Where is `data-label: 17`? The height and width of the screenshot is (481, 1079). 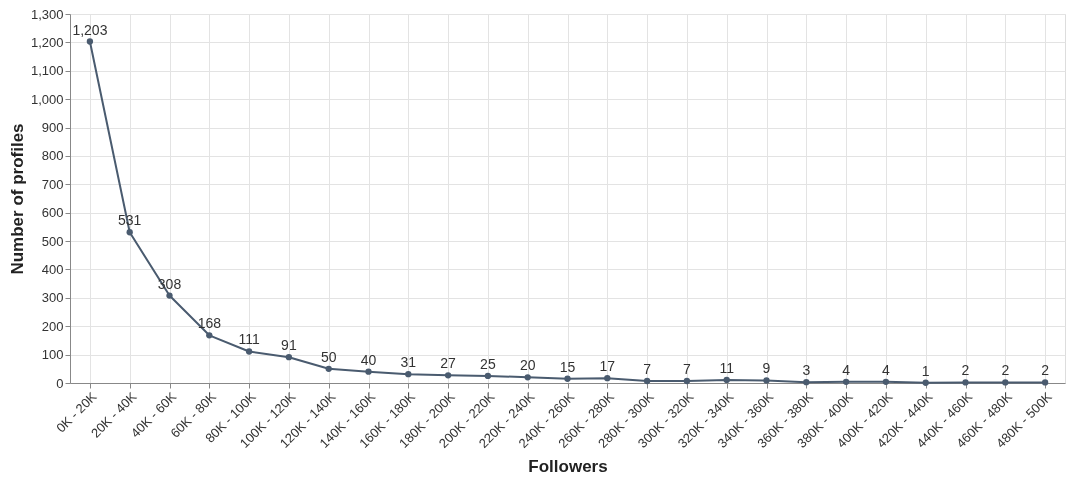
data-label: 17 is located at coordinates (607, 366).